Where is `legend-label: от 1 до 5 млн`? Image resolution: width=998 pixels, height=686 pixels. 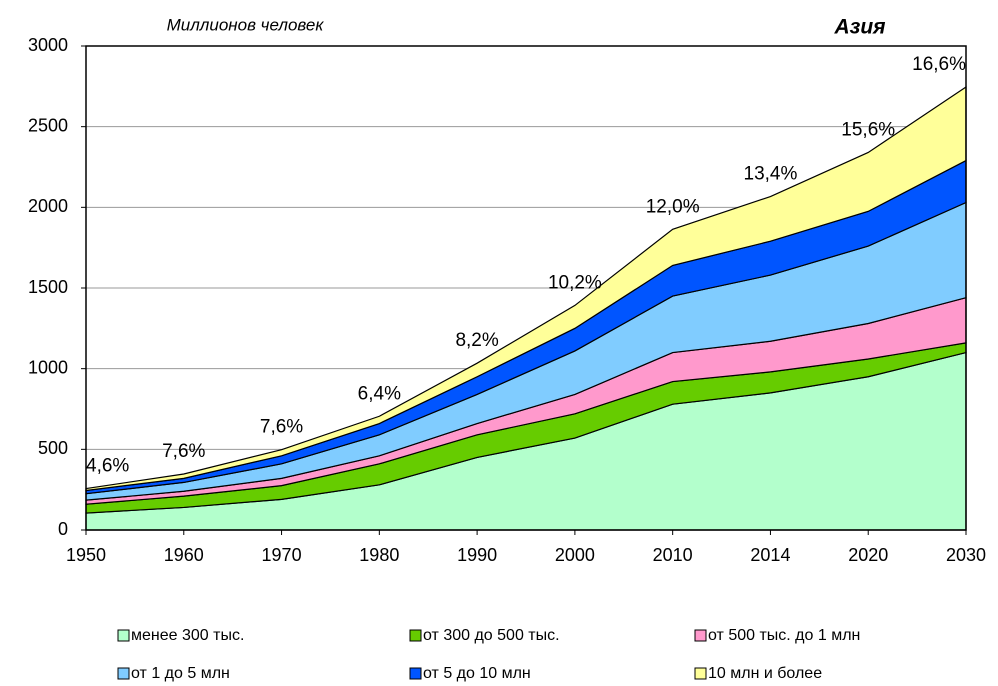
legend-label: от 1 до 5 млн is located at coordinates (180, 673).